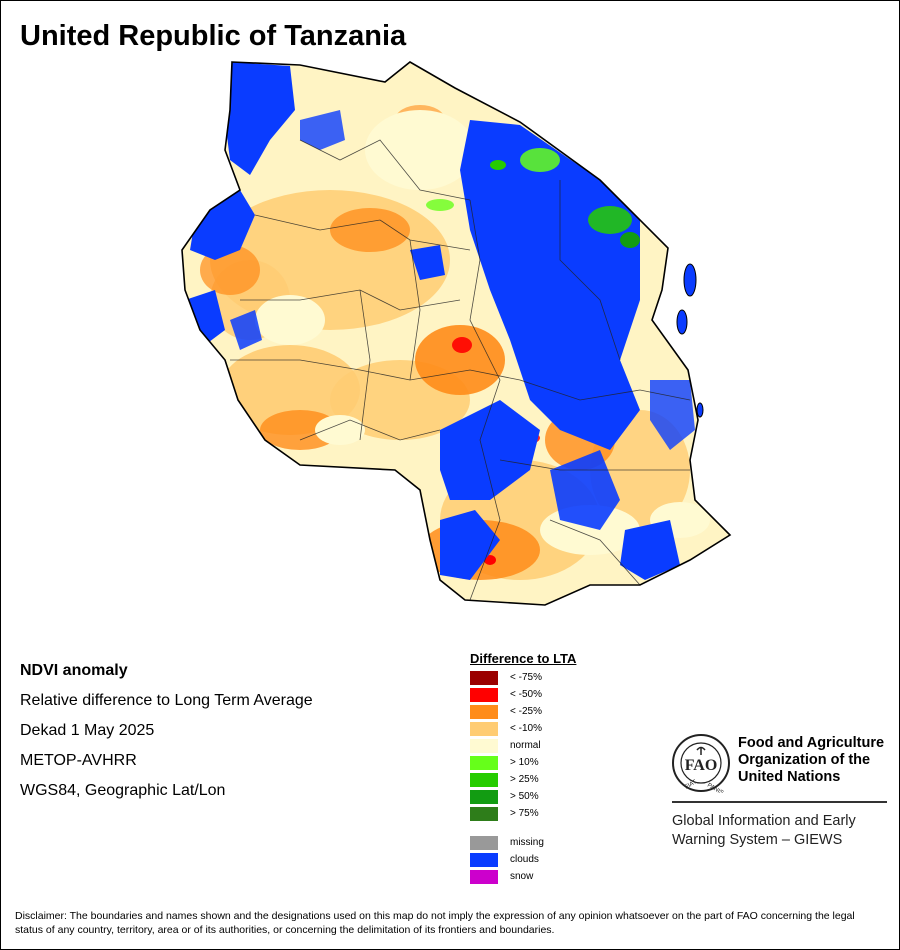 The height and width of the screenshot is (950, 900). Describe the element at coordinates (690, 280) in the screenshot. I see `zanzibar-island` at that location.